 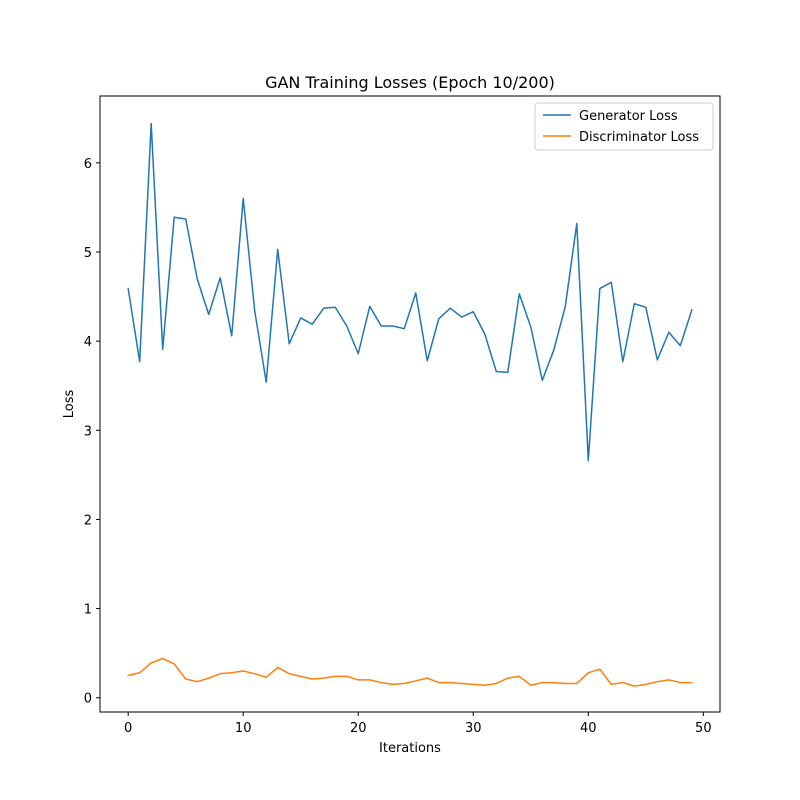 I want to click on y-tick-label: 1, so click(x=88, y=610).